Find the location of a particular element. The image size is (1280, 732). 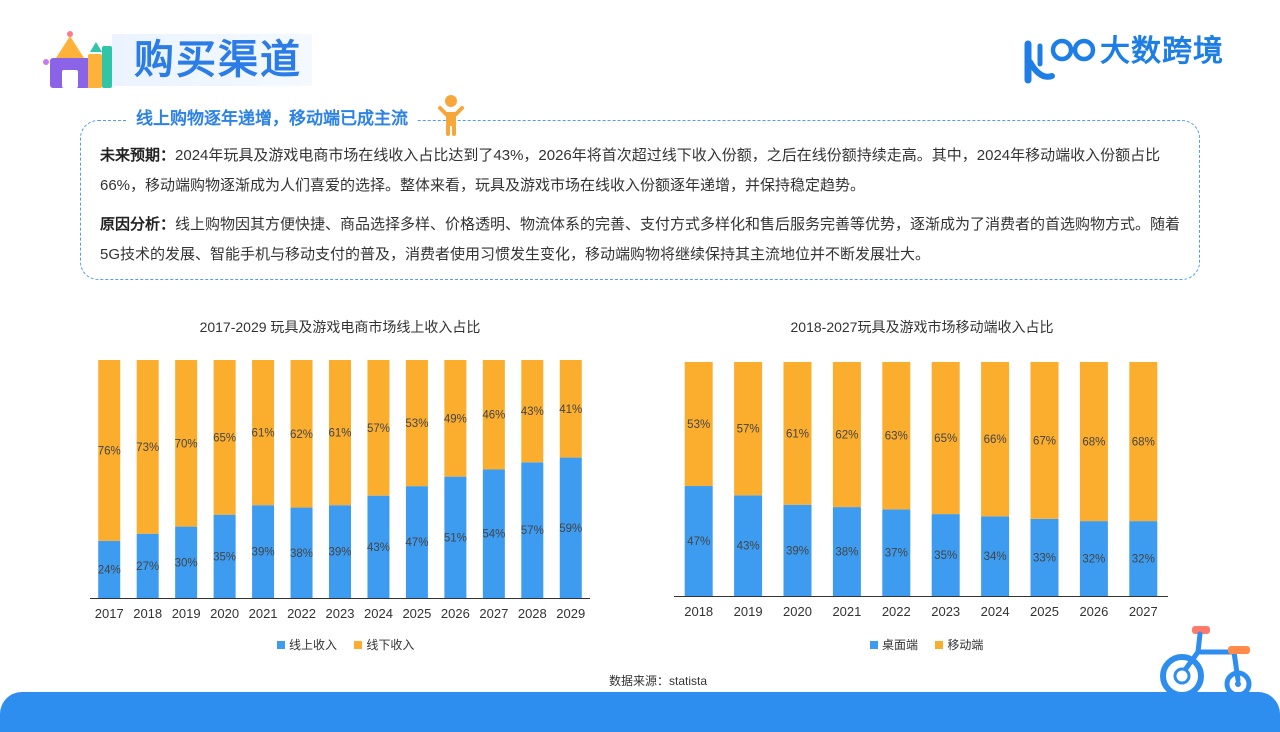

chart2-bar-2025-s0 is located at coordinates (1044, 557).